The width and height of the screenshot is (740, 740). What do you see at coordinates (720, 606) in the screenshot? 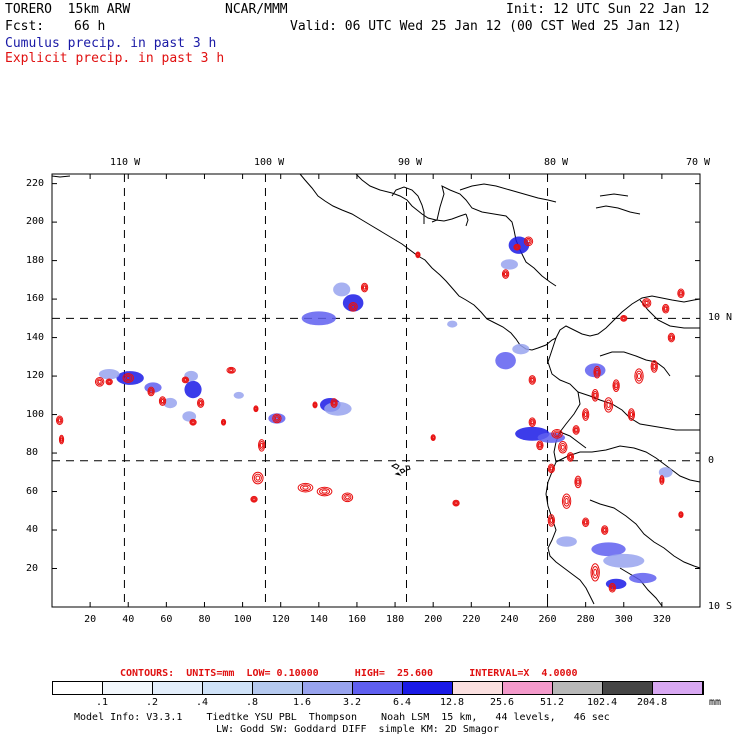
I see `latitude-label: 10 S` at bounding box center [720, 606].